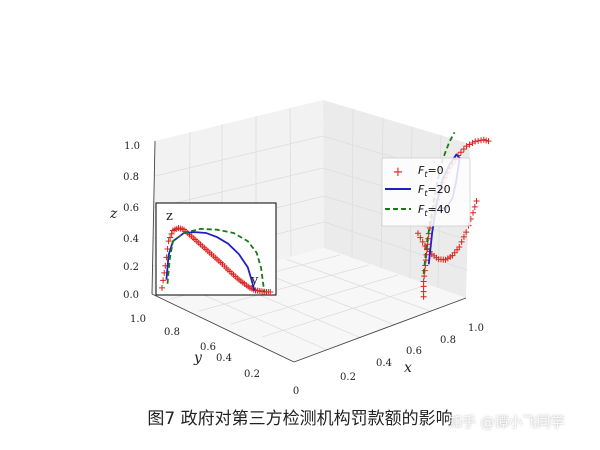 The width and height of the screenshot is (600, 450). Describe the element at coordinates (434, 190) in the screenshot. I see `legend-label: Ft=20` at that location.